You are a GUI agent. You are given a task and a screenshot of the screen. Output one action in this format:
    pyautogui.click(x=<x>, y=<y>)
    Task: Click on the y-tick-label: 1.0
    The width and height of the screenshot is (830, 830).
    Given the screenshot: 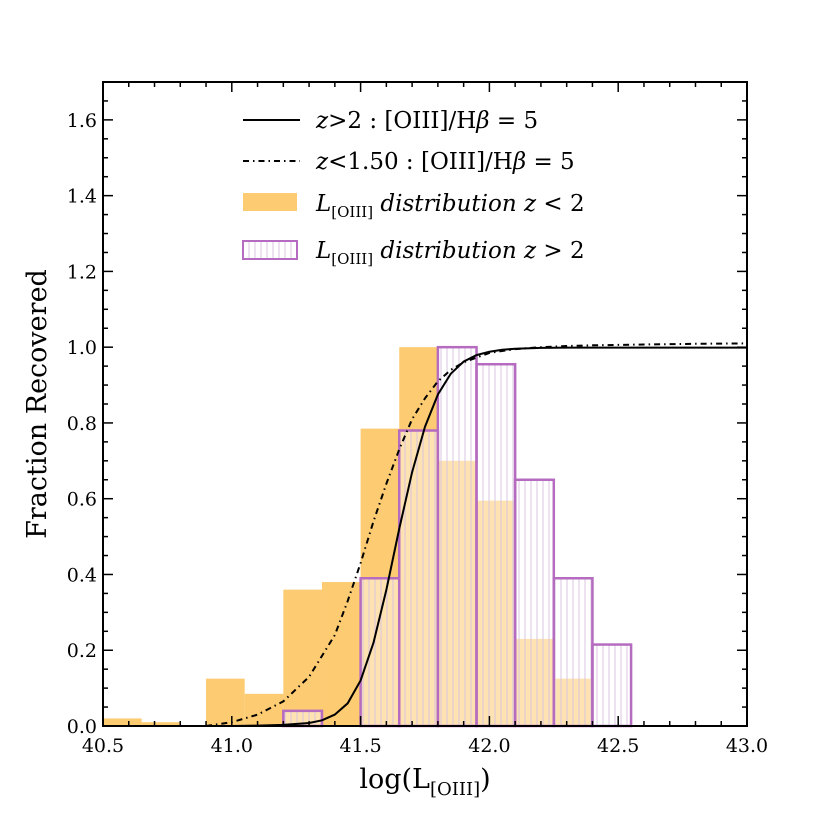 What is the action you would take?
    pyautogui.click(x=82, y=348)
    